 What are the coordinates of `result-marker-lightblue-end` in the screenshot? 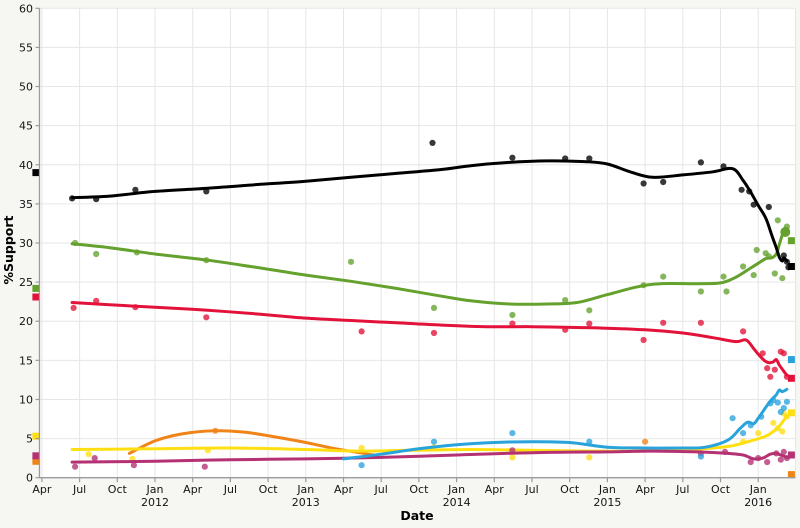 It's located at (791, 360).